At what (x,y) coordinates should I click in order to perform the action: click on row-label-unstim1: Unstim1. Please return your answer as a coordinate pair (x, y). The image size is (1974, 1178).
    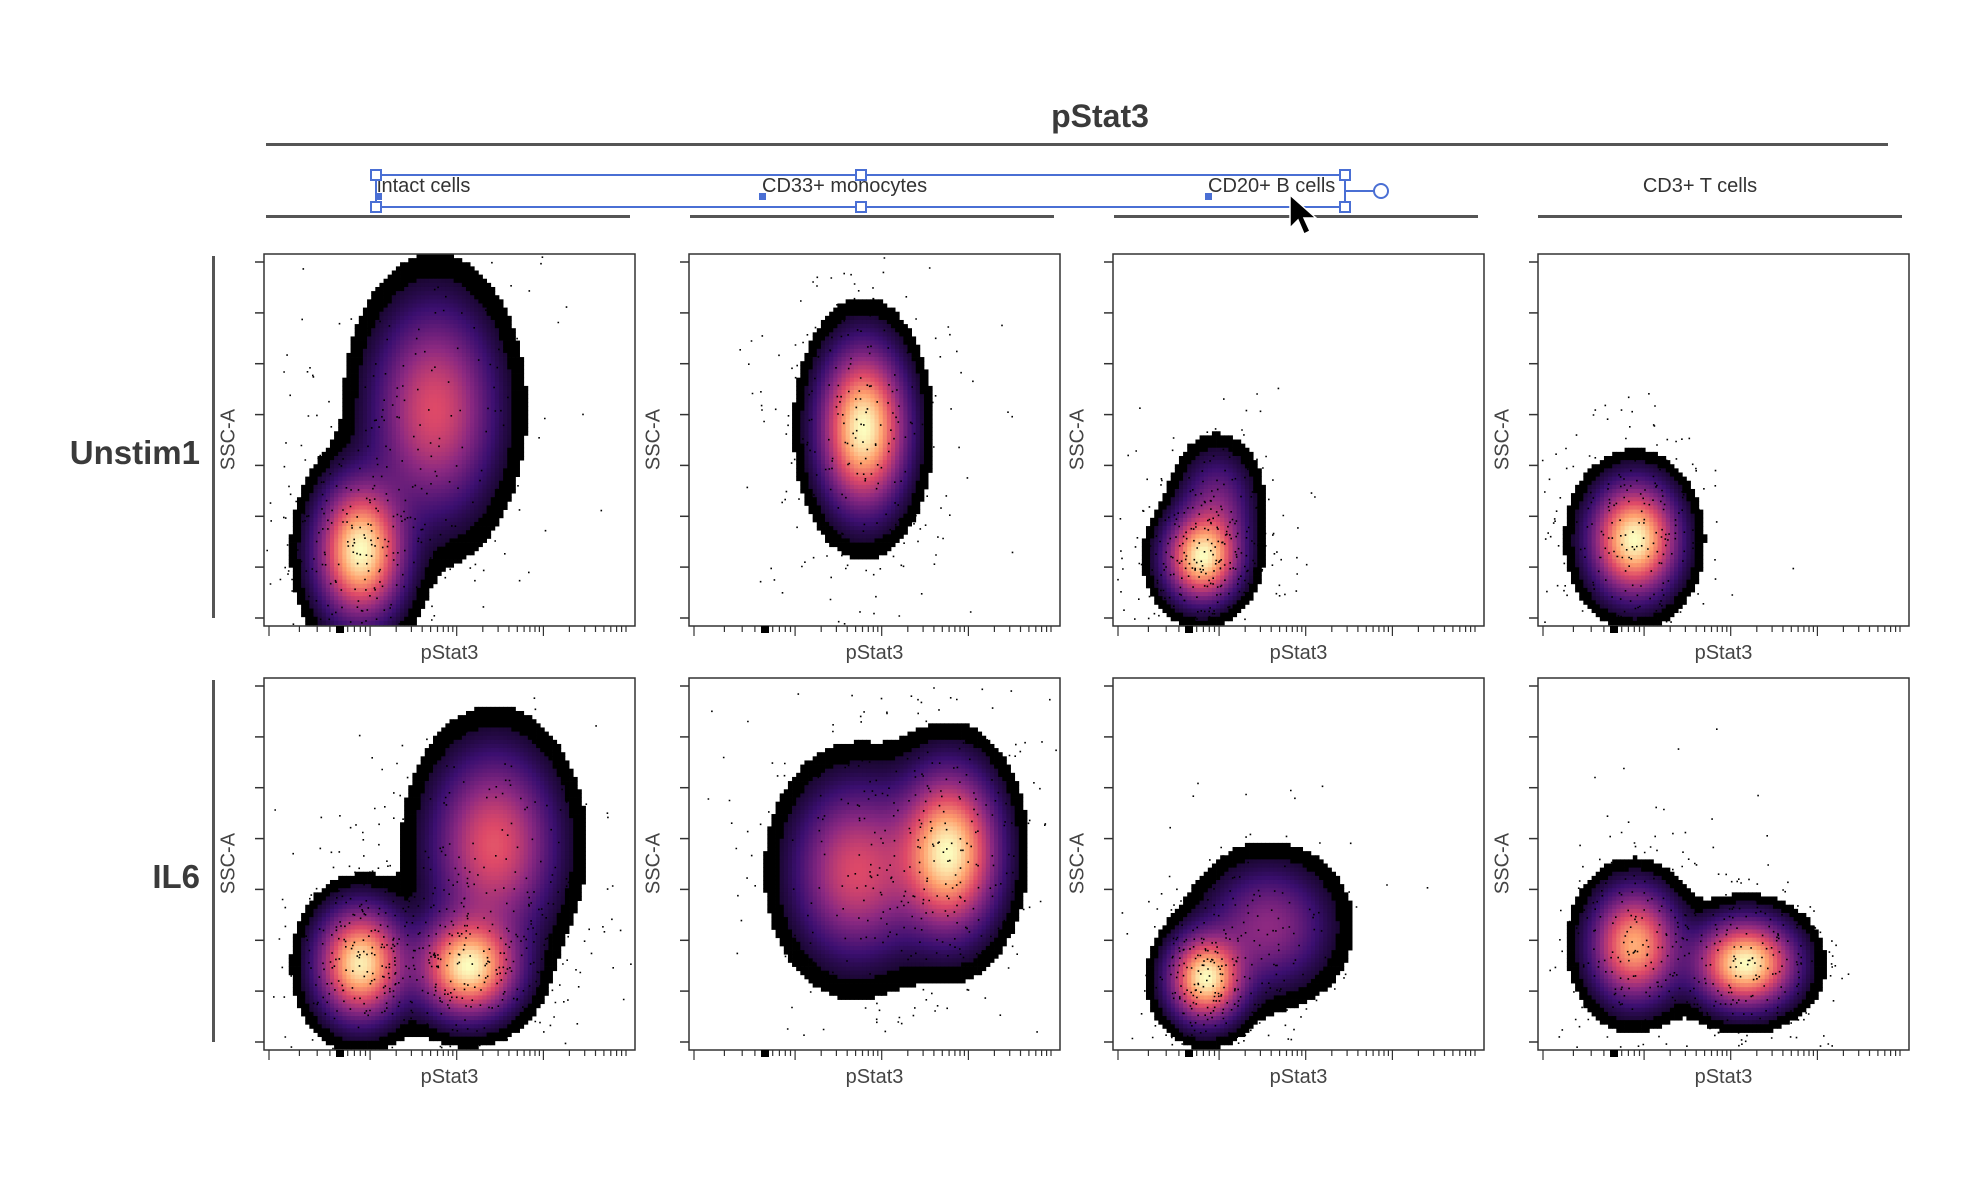
    Looking at the image, I should click on (134, 452).